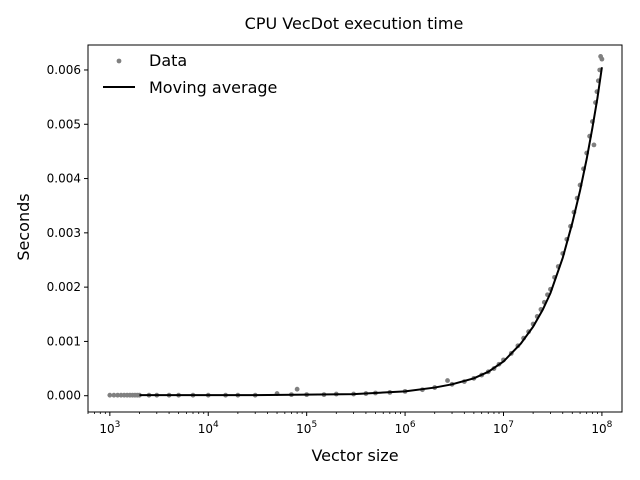  I want to click on y-tick-label: 0.002, so click(64, 287).